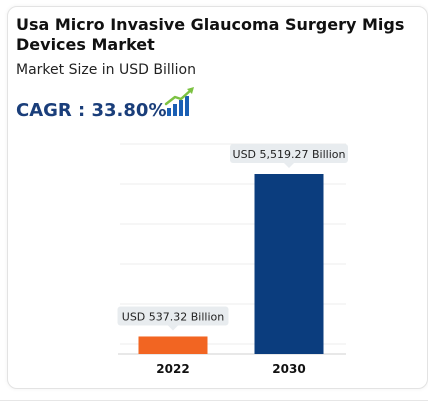  I want to click on value-label-2022: USD 537.32 Billion, so click(173, 318).